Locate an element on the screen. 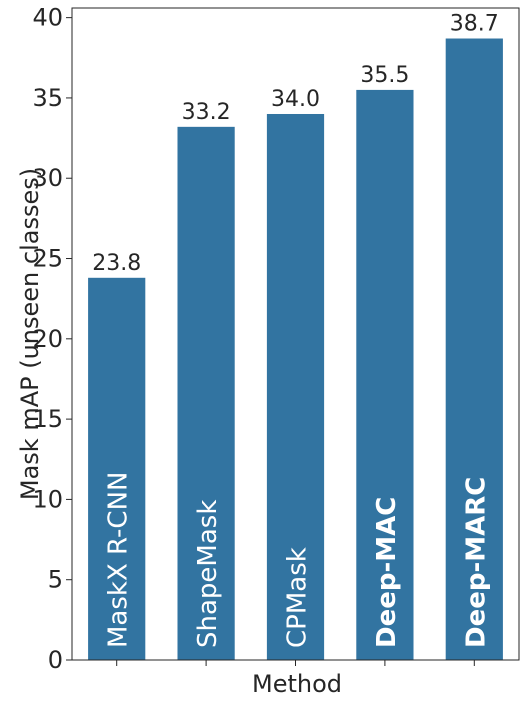 The height and width of the screenshot is (703, 527). category-label: Deep-MAC is located at coordinates (387, 572).